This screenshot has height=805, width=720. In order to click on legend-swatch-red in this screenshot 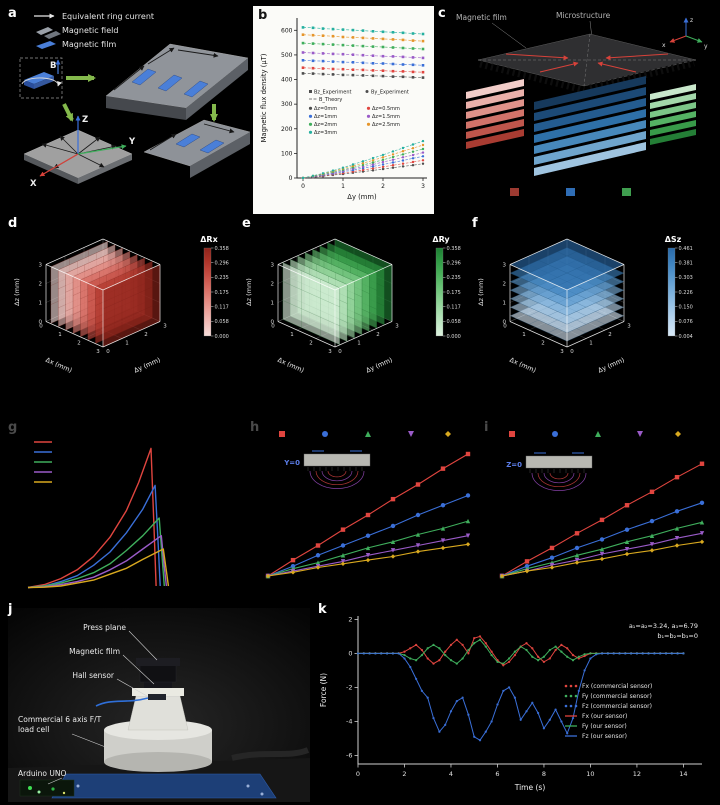, I will do `click(514, 192)`.